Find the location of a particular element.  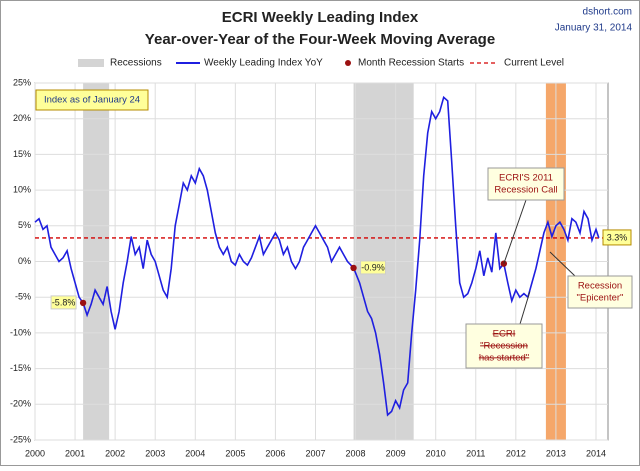

y-tick-label: -20% is located at coordinates (20, 404).